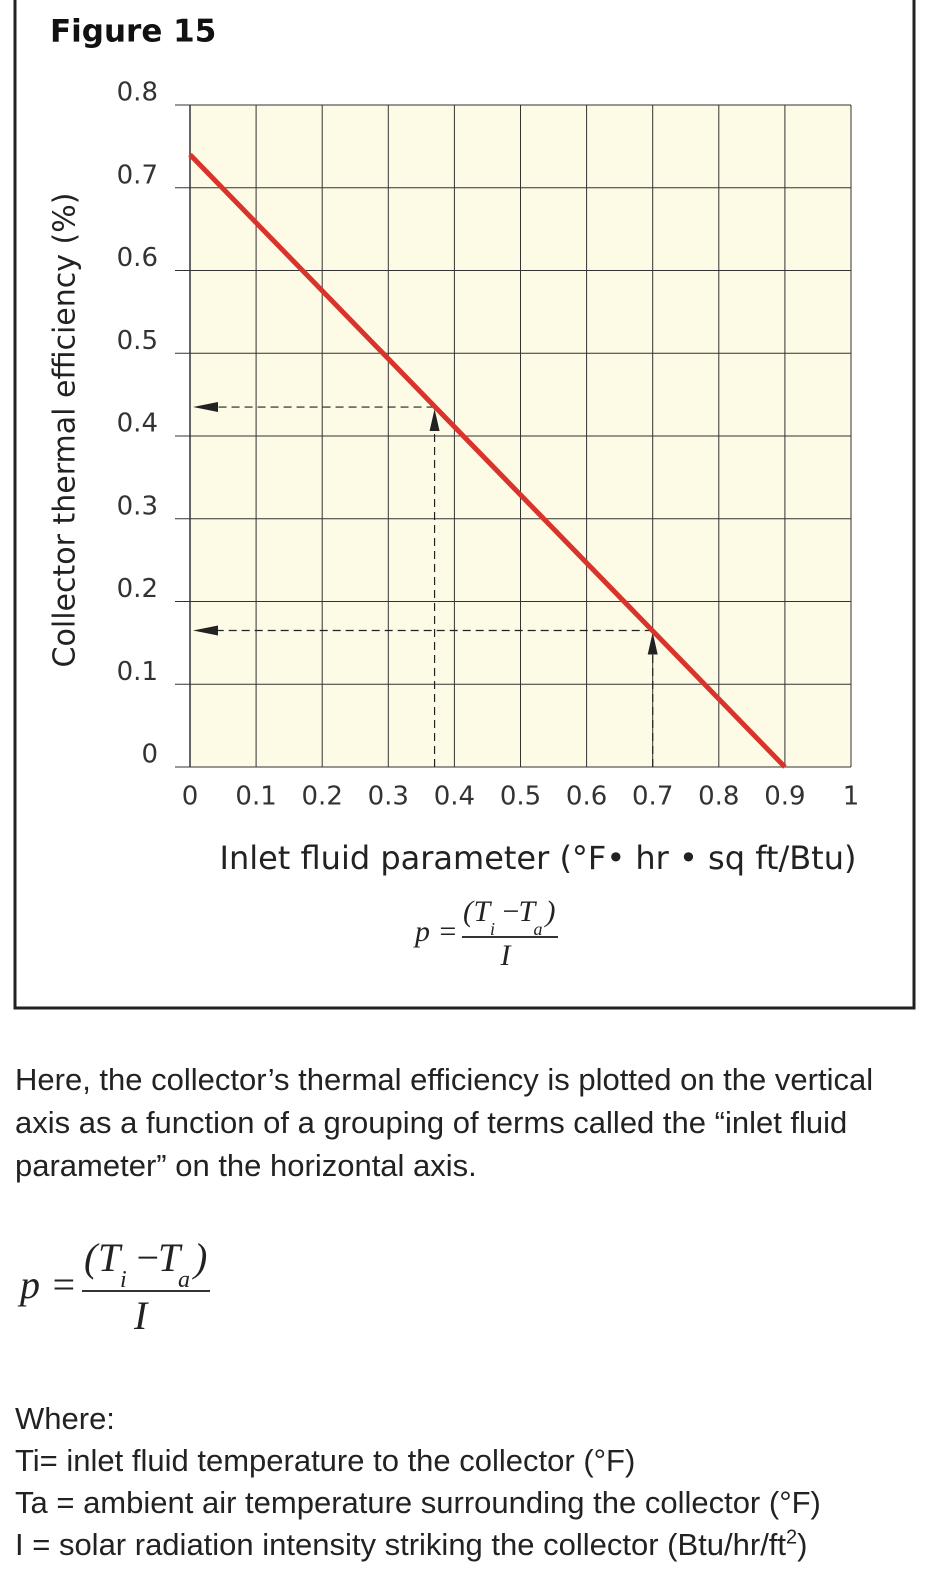  What do you see at coordinates (718, 797) in the screenshot?
I see `x-tick-label: 0.8` at bounding box center [718, 797].